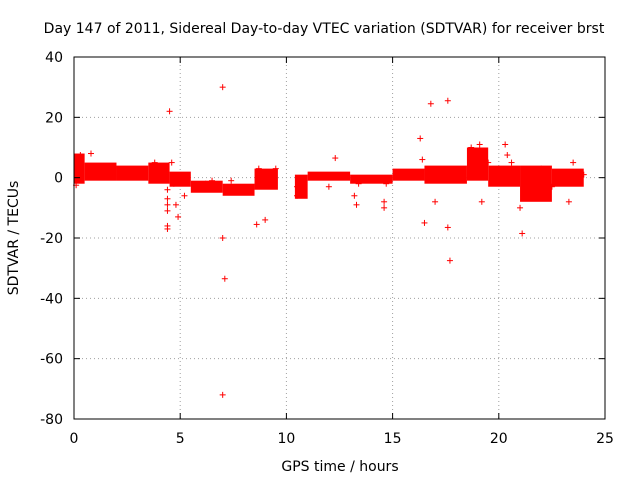  I want to click on x-tick-label: 15, so click(393, 439).